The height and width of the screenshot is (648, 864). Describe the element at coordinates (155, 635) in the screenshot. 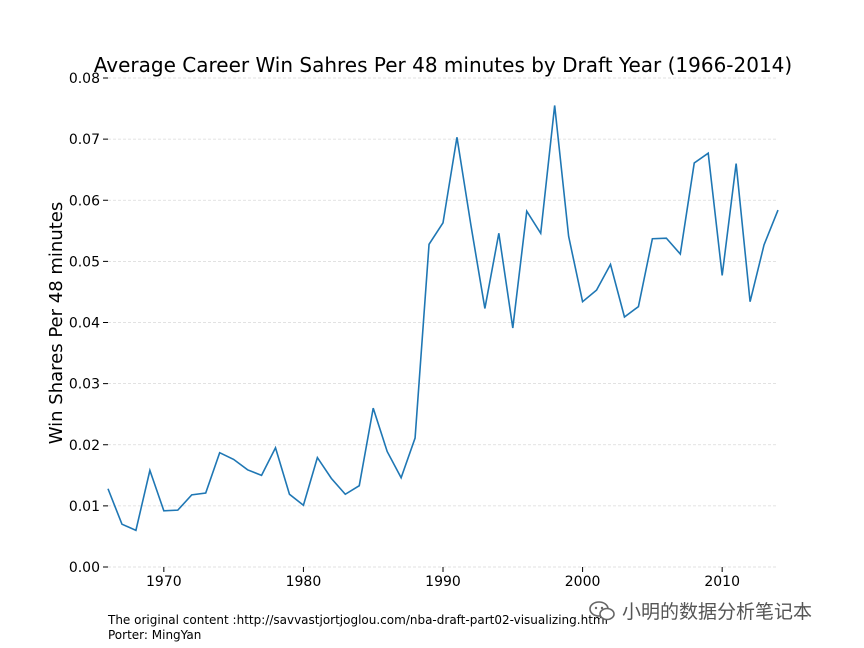

I see `porter-note: Porter: MingYan` at that location.